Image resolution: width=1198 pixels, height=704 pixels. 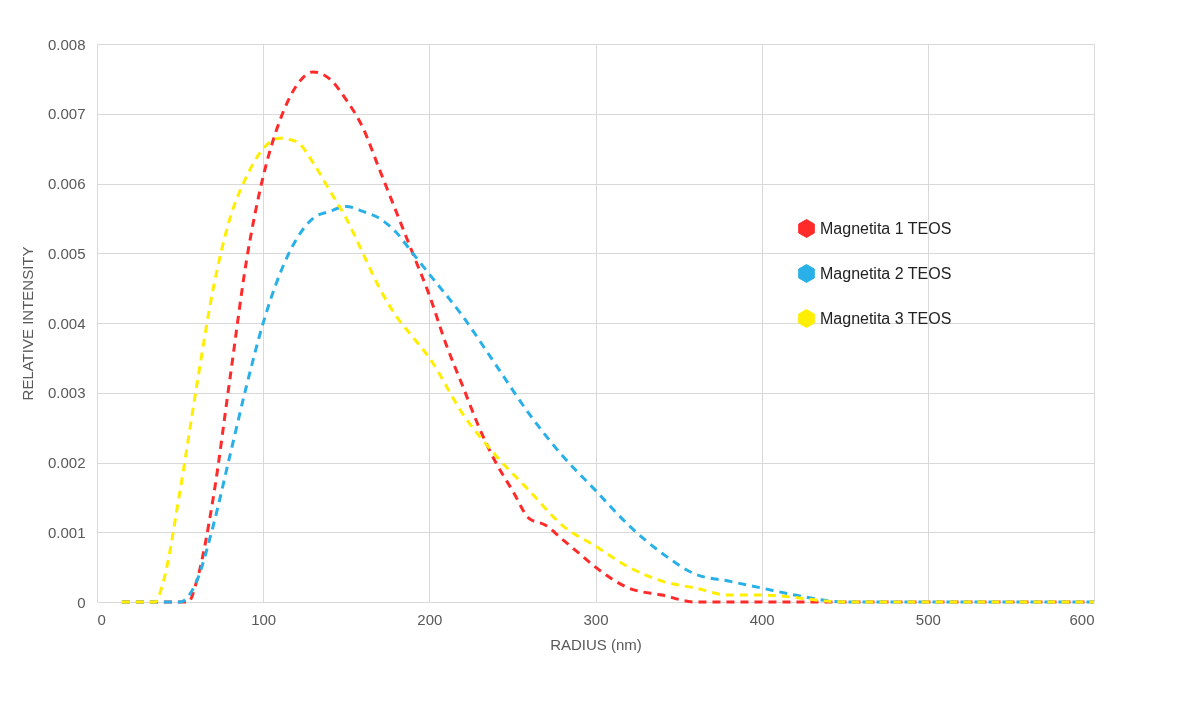 I want to click on y-tick-label: 0.003, so click(x=66, y=393).